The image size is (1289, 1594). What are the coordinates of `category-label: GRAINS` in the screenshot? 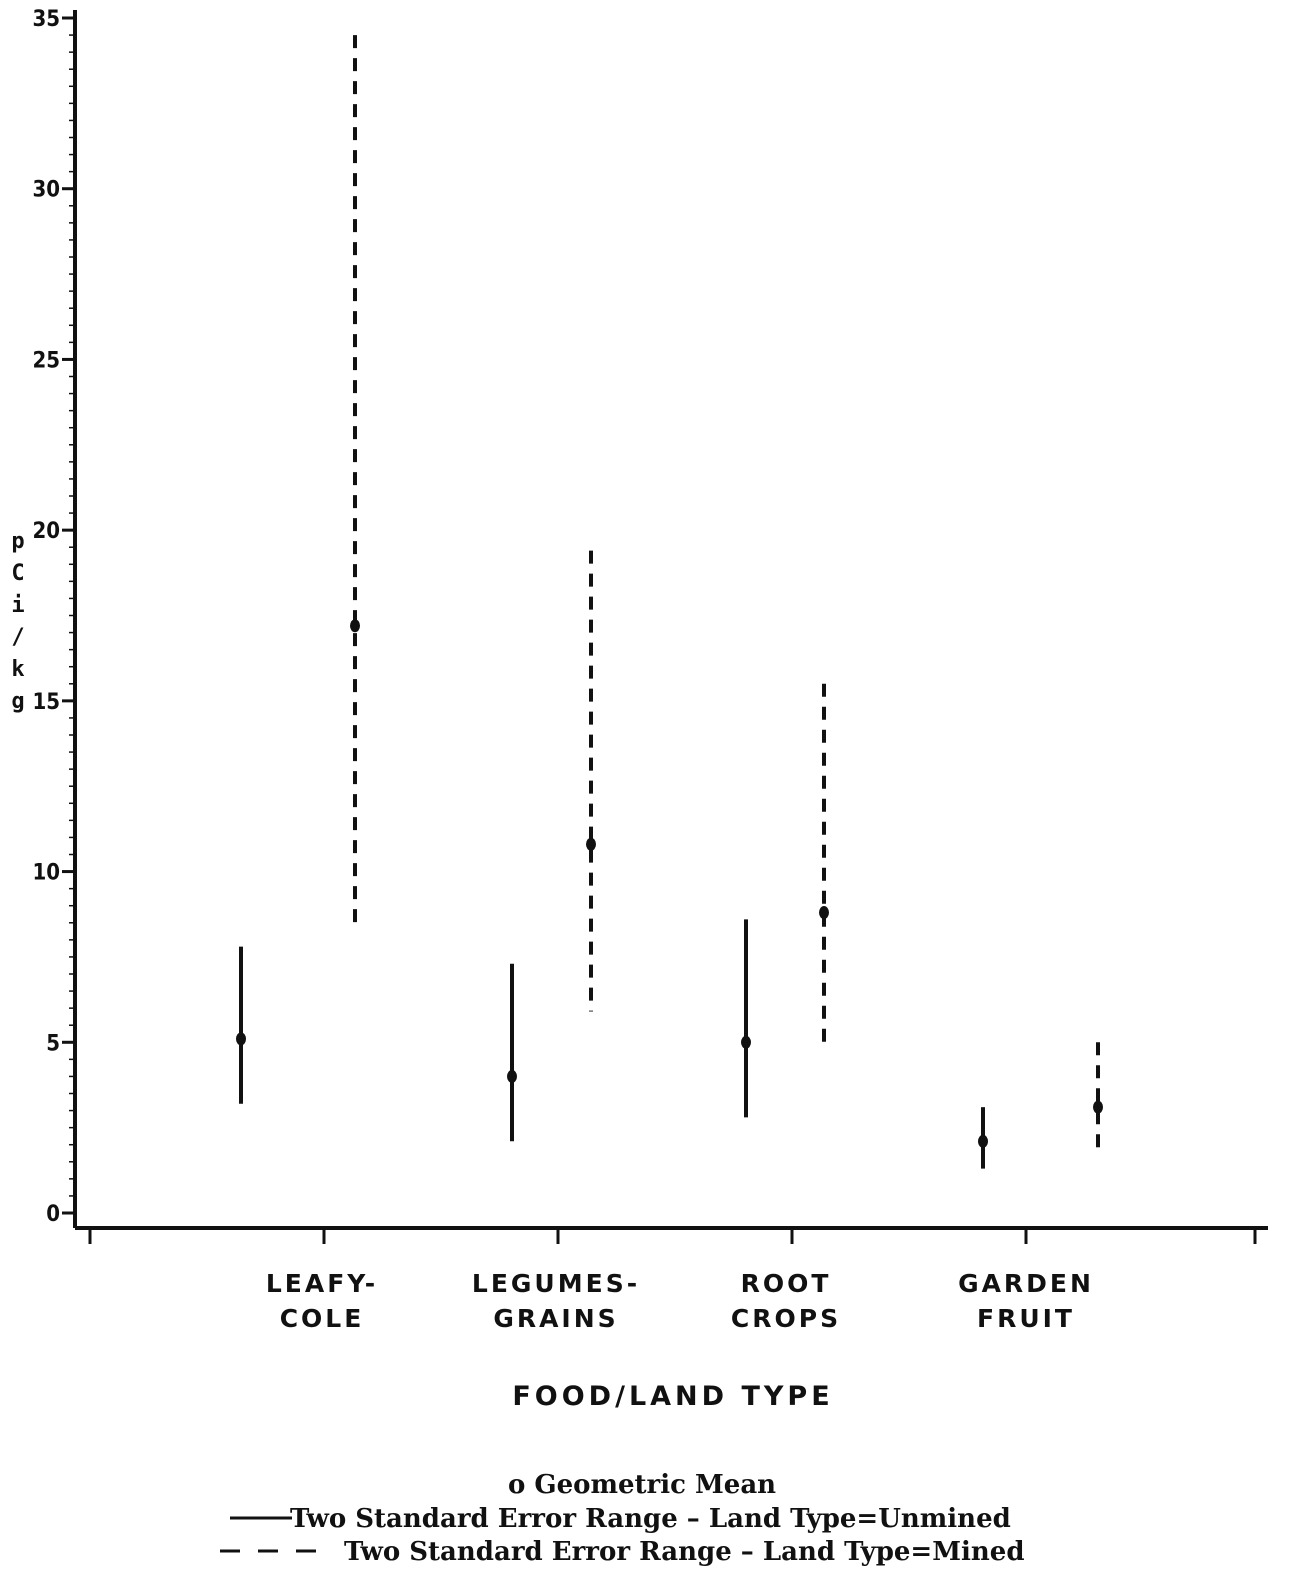 It's located at (555, 1318).